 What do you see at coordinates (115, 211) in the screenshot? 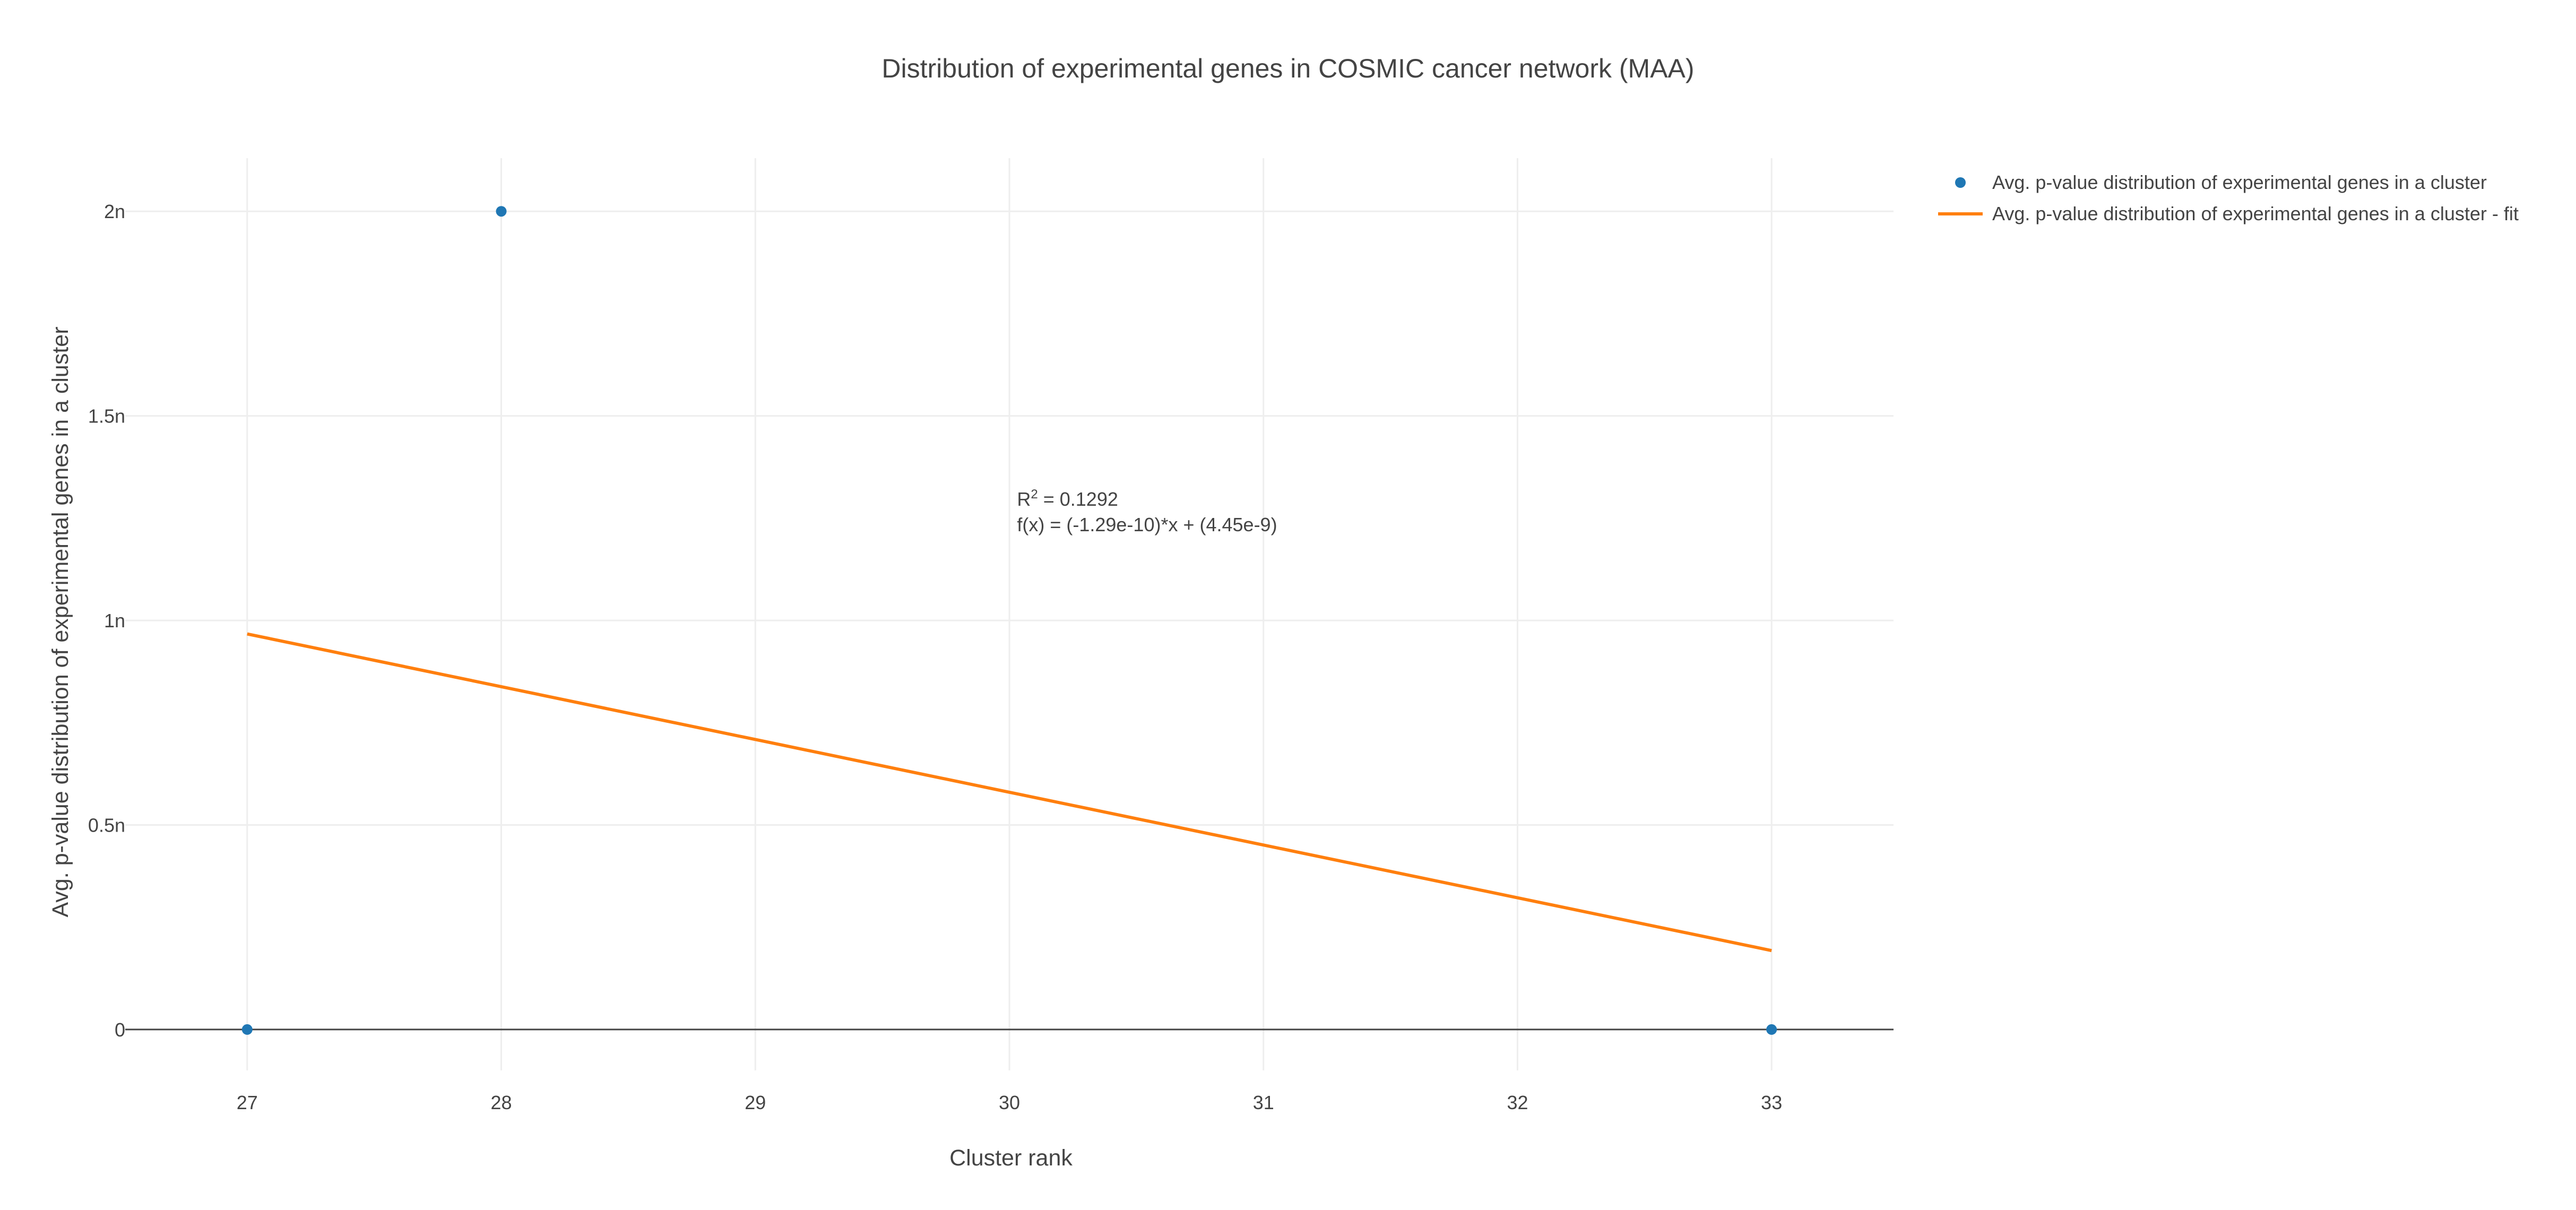
I see `y-tick-label: 2n` at bounding box center [115, 211].